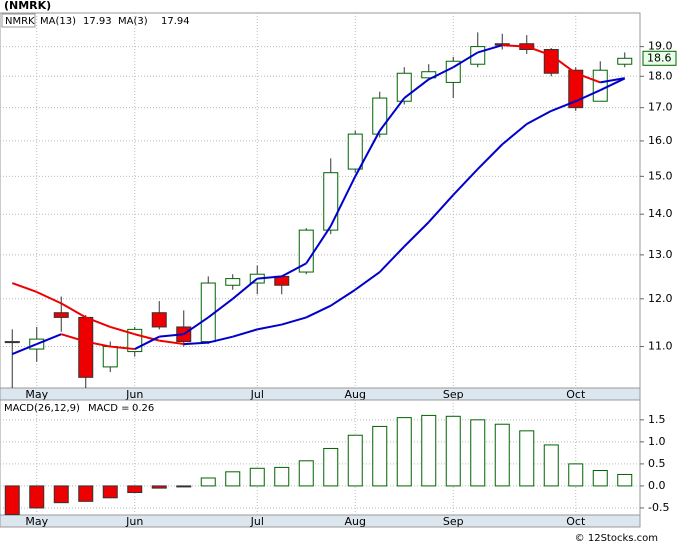 The width and height of the screenshot is (680, 546). What do you see at coordinates (657, 463) in the screenshot?
I see `y-tick-label: 0.5` at bounding box center [657, 463].